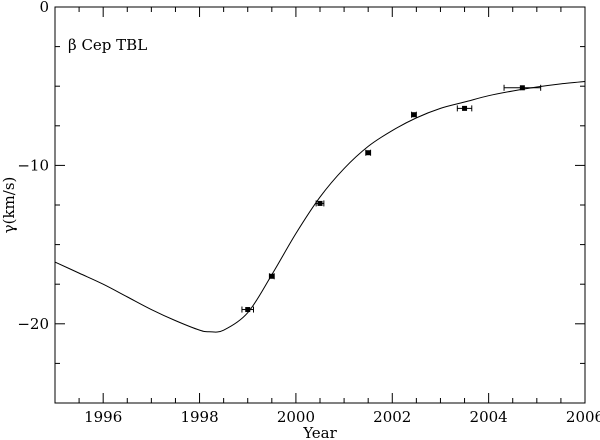 The height and width of the screenshot is (440, 600). Describe the element at coordinates (583, 417) in the screenshot. I see `x-tick-label: 2006` at that location.